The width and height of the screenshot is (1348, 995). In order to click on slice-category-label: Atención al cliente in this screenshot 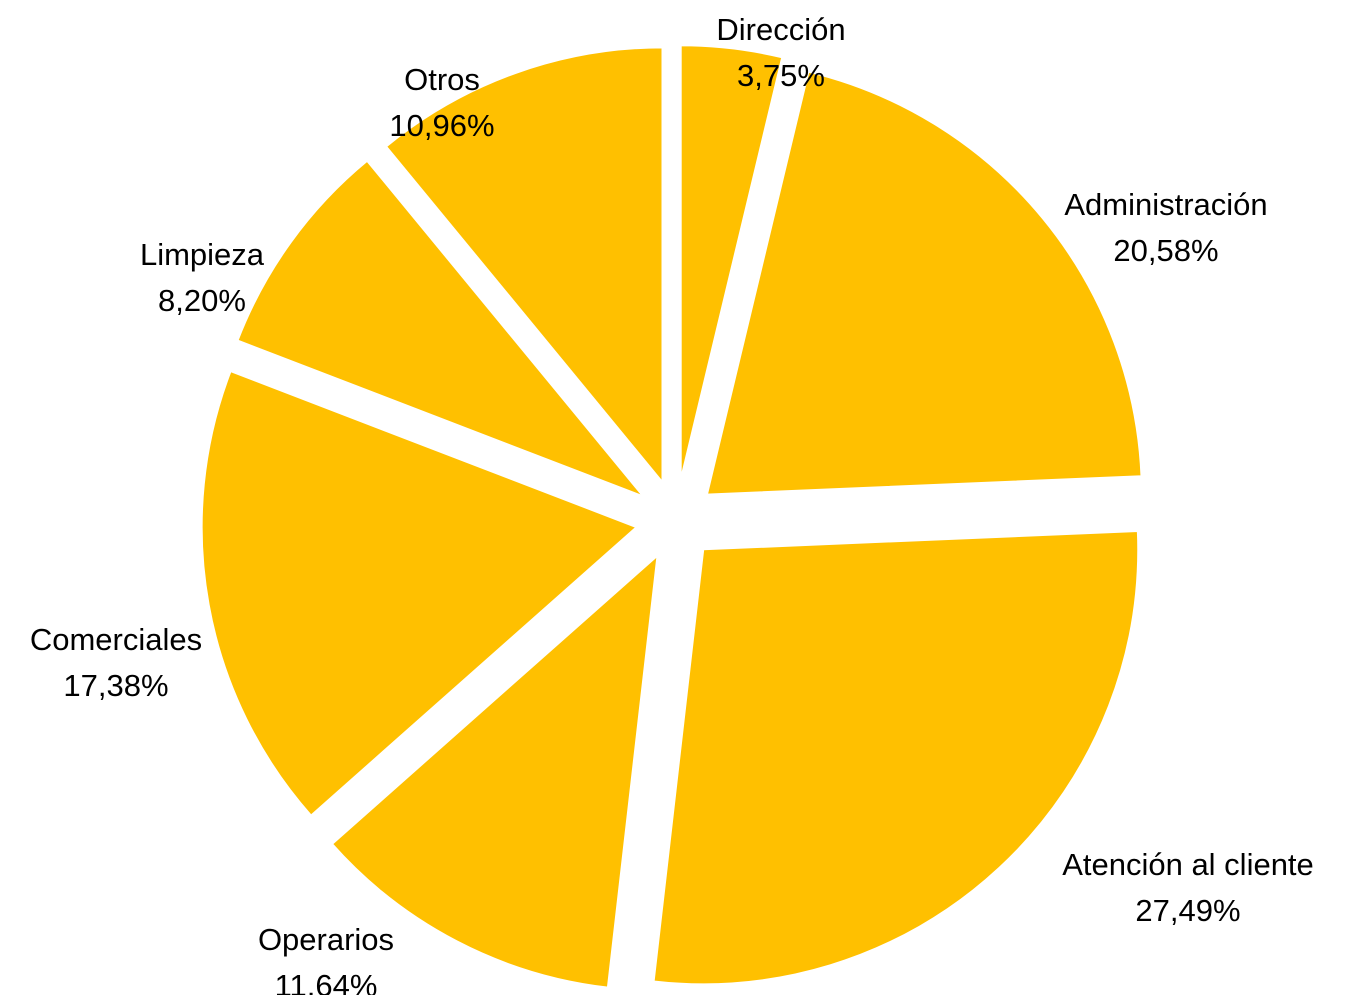, I will do `click(1188, 864)`.